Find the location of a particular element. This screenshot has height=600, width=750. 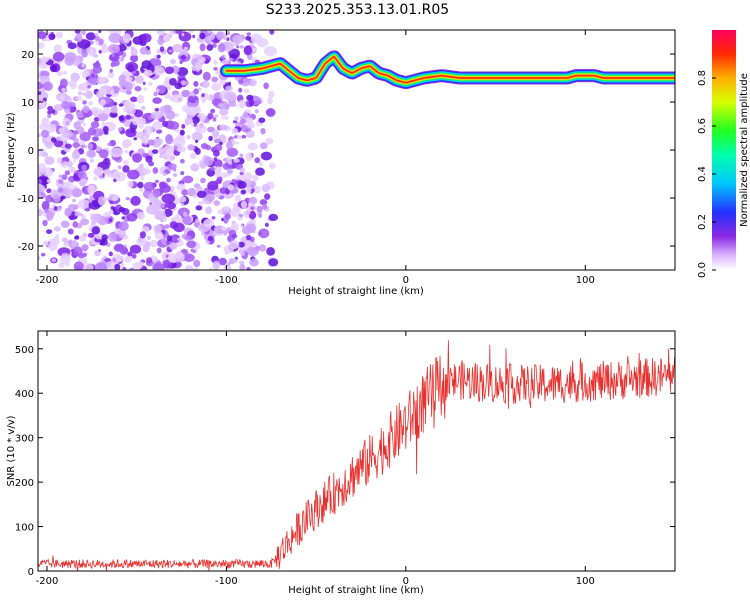

snr-y-tick-label: 400 is located at coordinates (24, 394).